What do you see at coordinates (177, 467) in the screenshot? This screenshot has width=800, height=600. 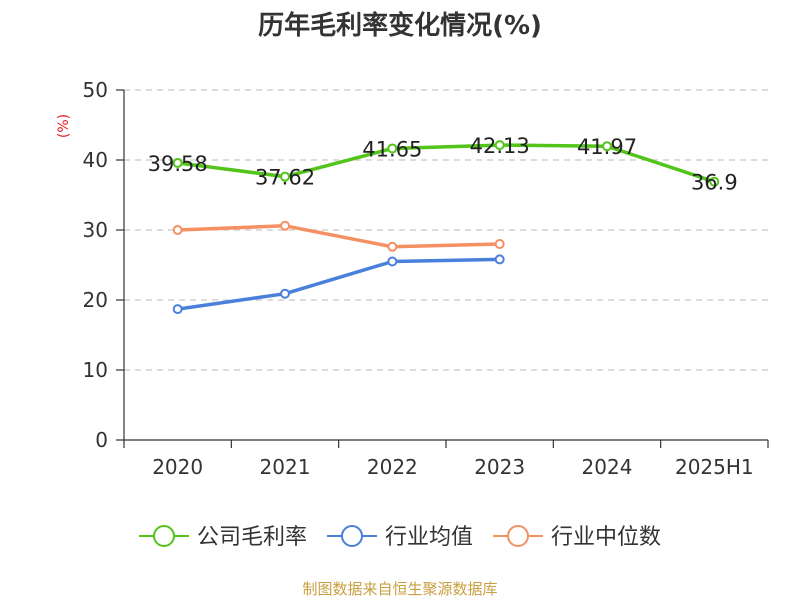 I see `x-tick-label: 2020` at bounding box center [177, 467].